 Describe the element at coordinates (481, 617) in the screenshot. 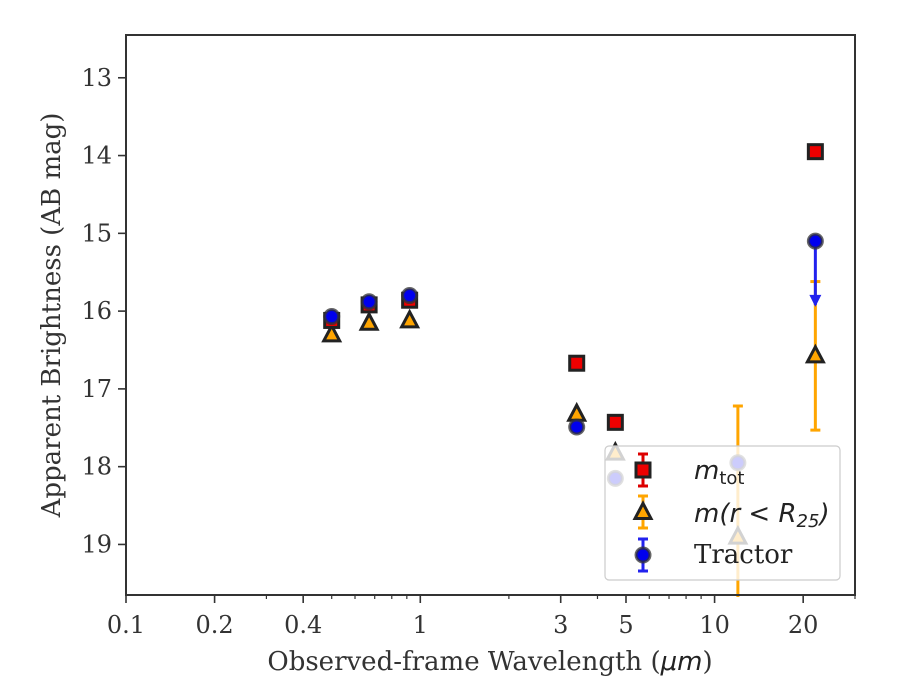

I see `x-axis: 0.1 0.2 0.4 1 3 5 10 20` at that location.